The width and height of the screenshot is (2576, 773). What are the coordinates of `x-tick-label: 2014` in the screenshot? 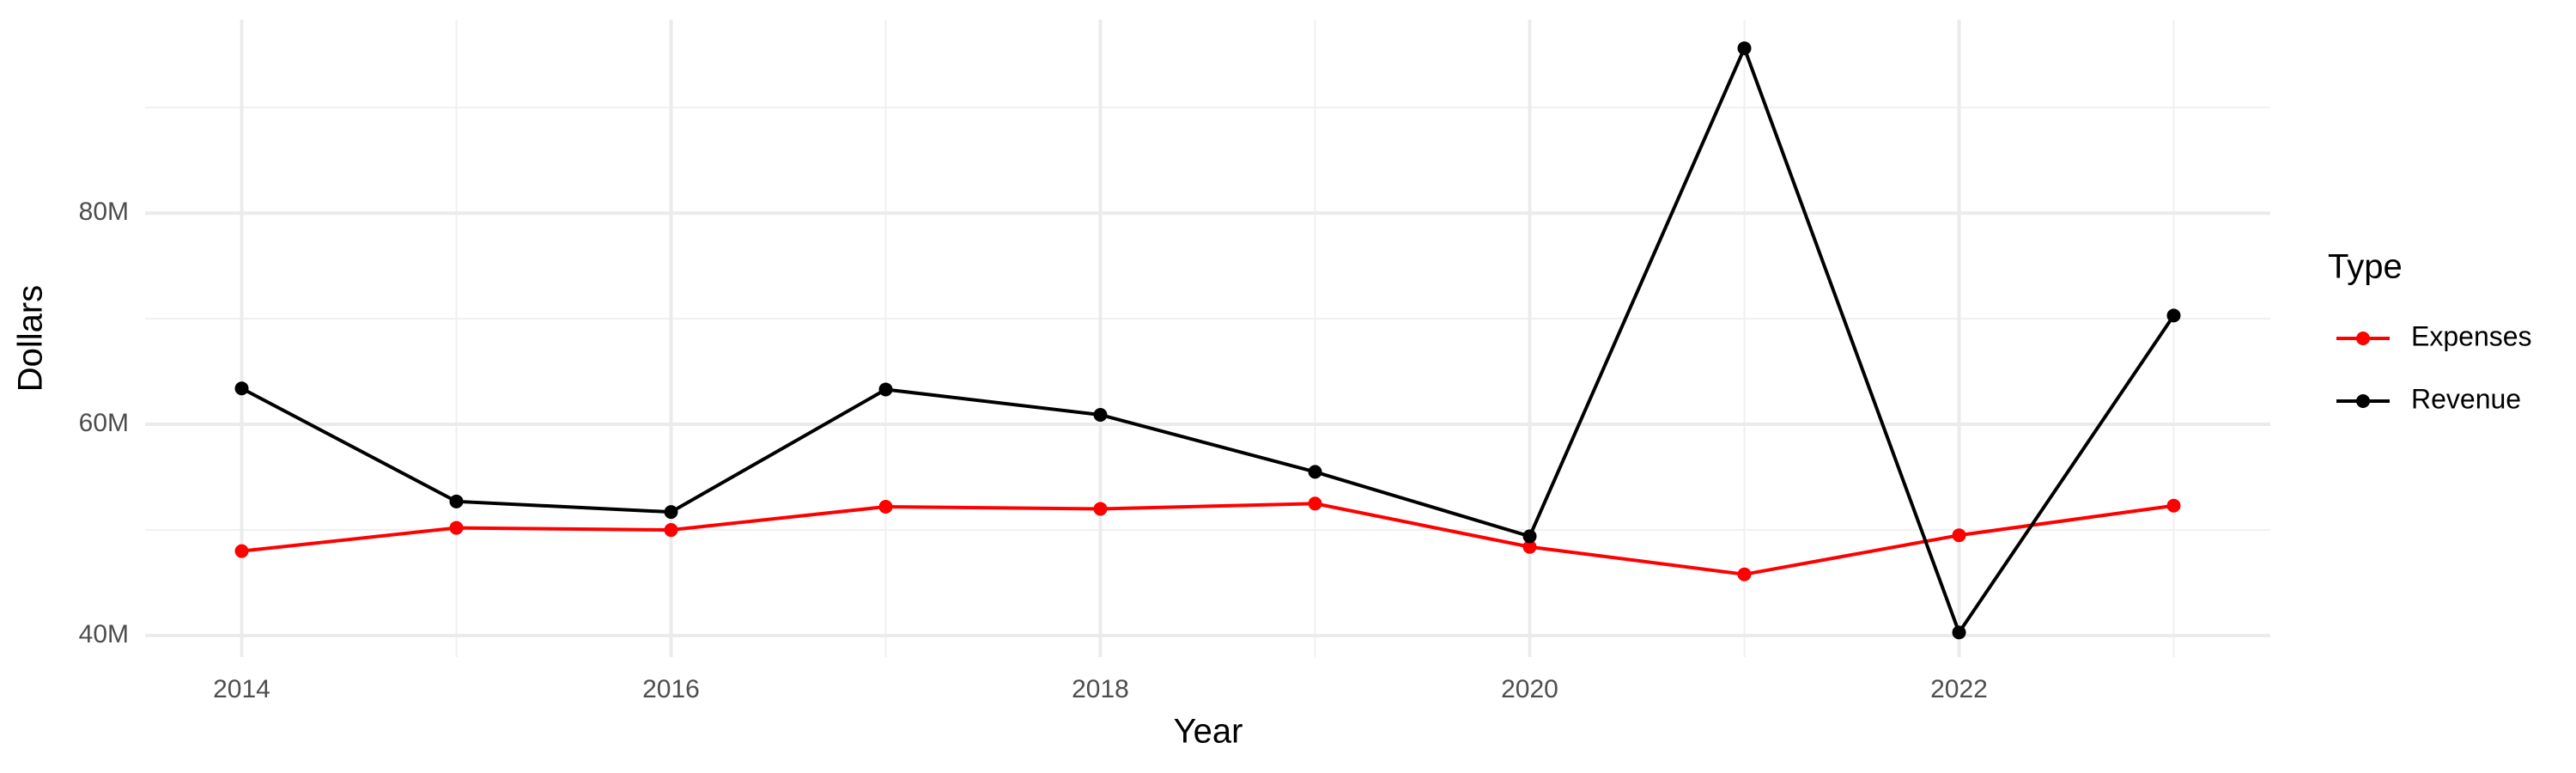 It's located at (241, 689).